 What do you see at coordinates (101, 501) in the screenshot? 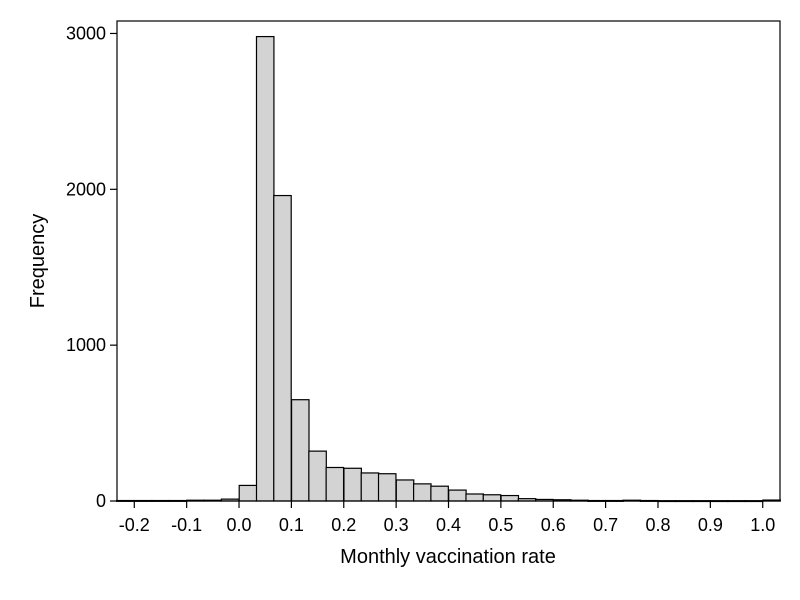
I see `y-tick-label-0: 0` at bounding box center [101, 501].